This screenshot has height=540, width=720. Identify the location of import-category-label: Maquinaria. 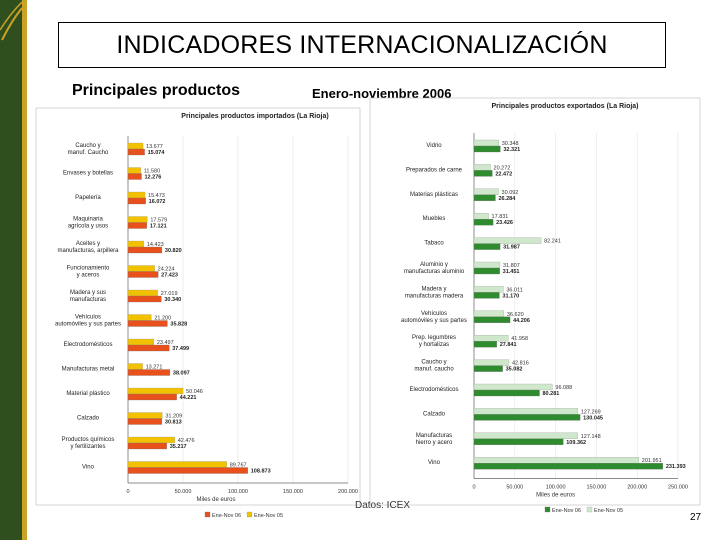
(88, 220).